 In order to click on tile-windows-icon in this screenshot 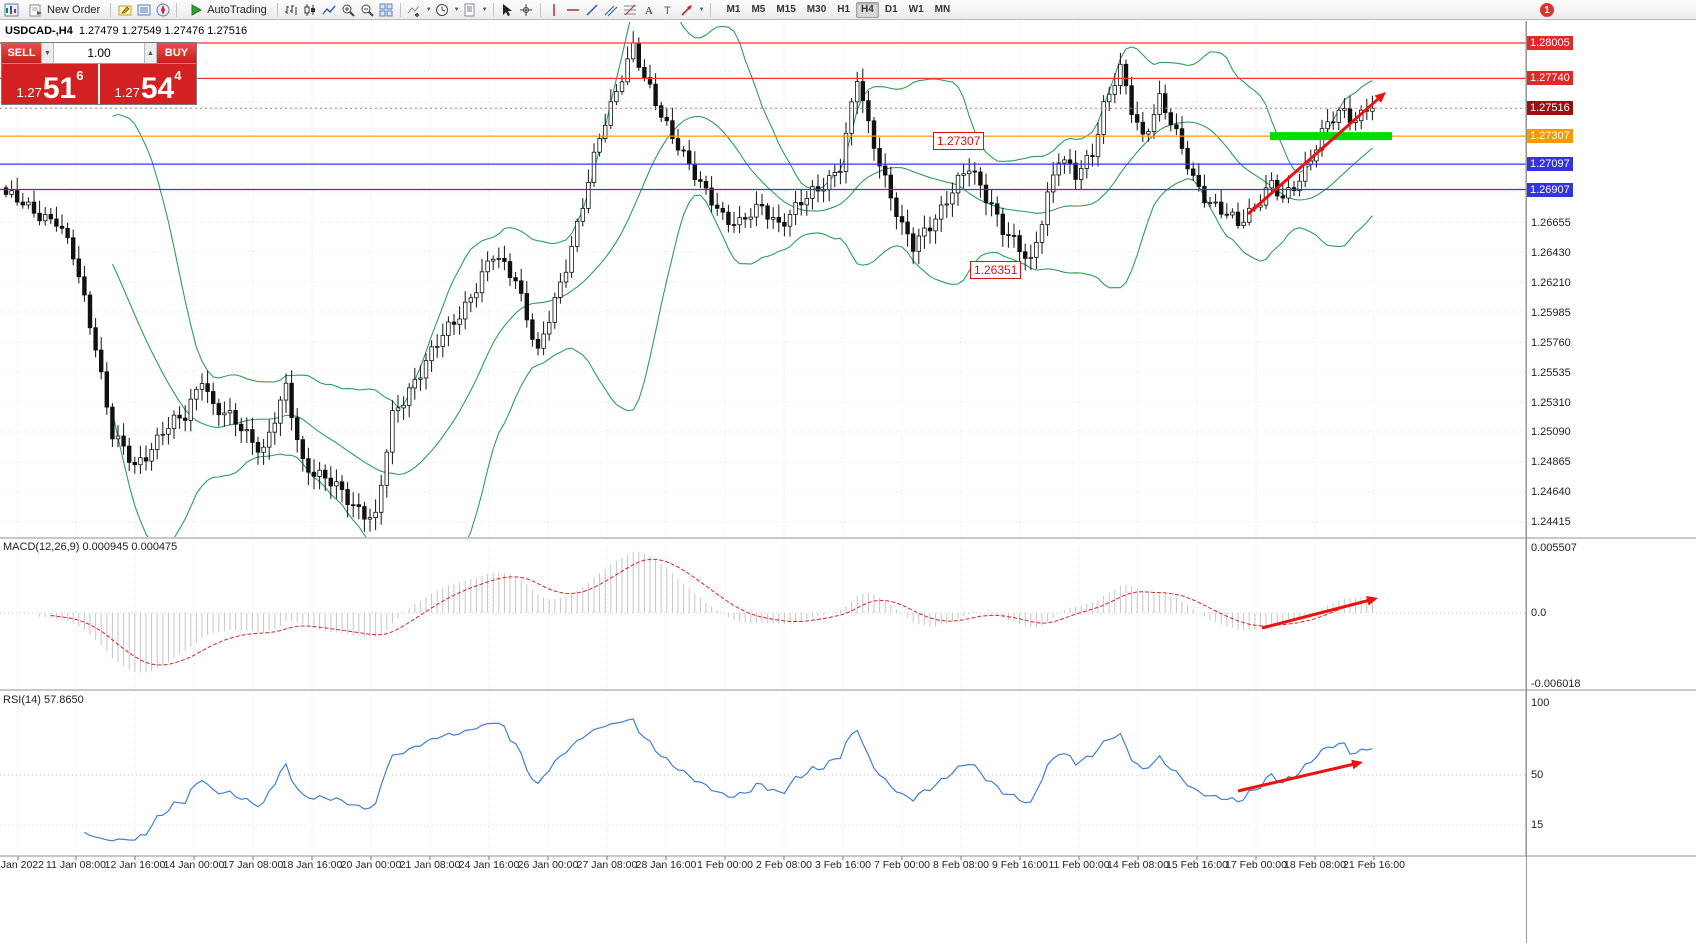, I will do `click(386, 10)`.